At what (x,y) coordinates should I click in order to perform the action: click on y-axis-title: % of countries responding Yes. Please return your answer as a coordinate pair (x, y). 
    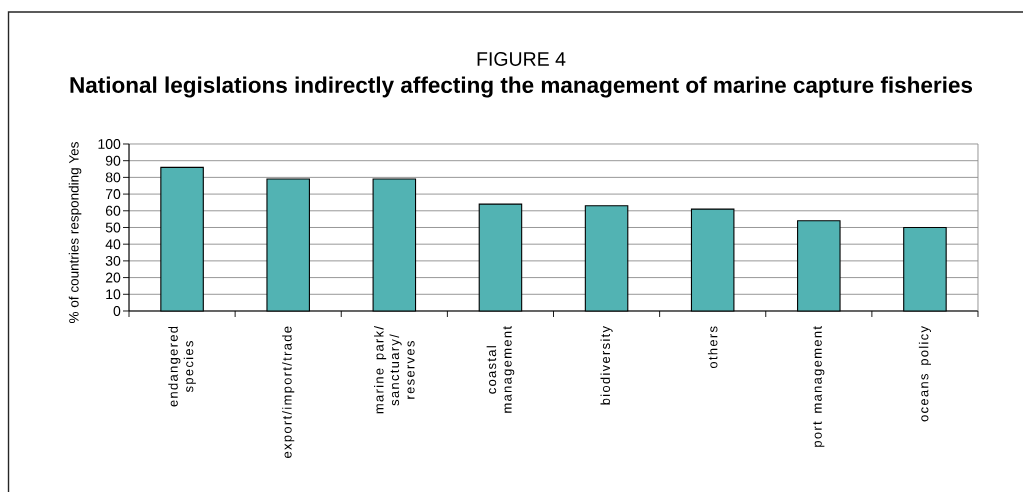
    Looking at the image, I should click on (75, 232).